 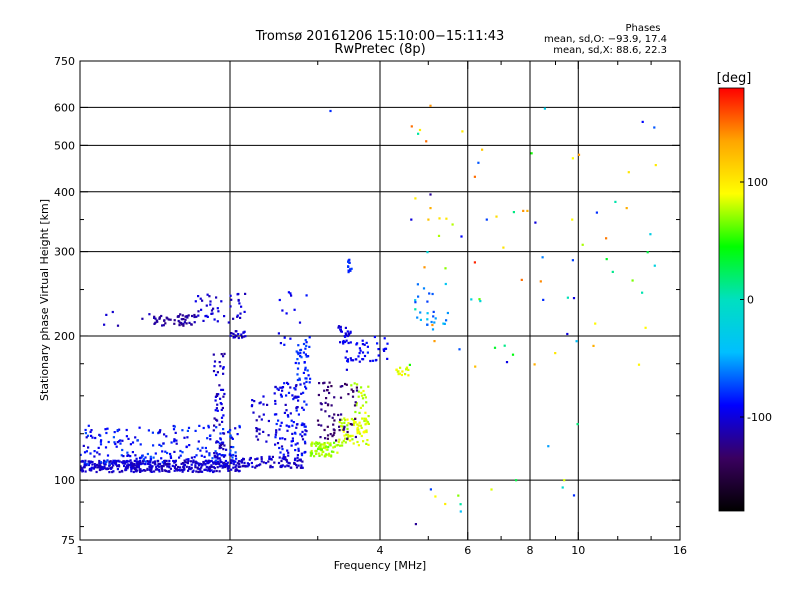 I want to click on y-tick-label: 500, so click(x=64, y=145).